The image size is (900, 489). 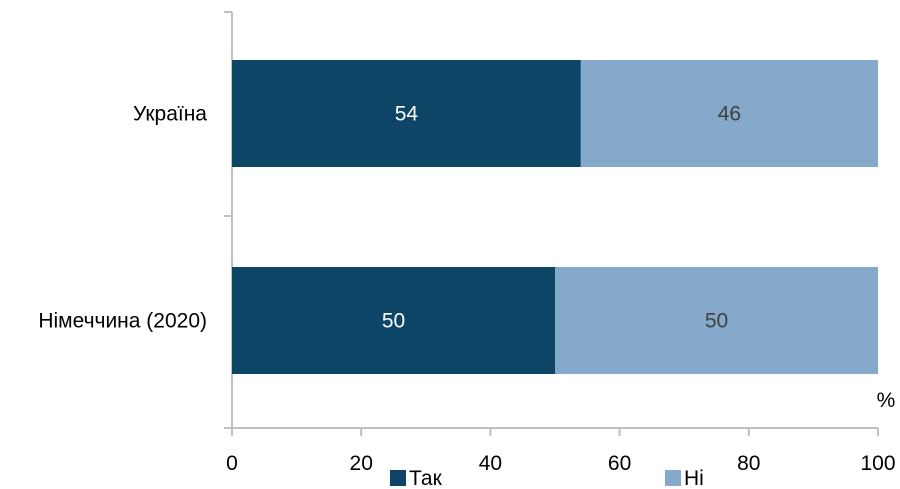 I want to click on x-tick-label: 20, so click(x=361, y=463).